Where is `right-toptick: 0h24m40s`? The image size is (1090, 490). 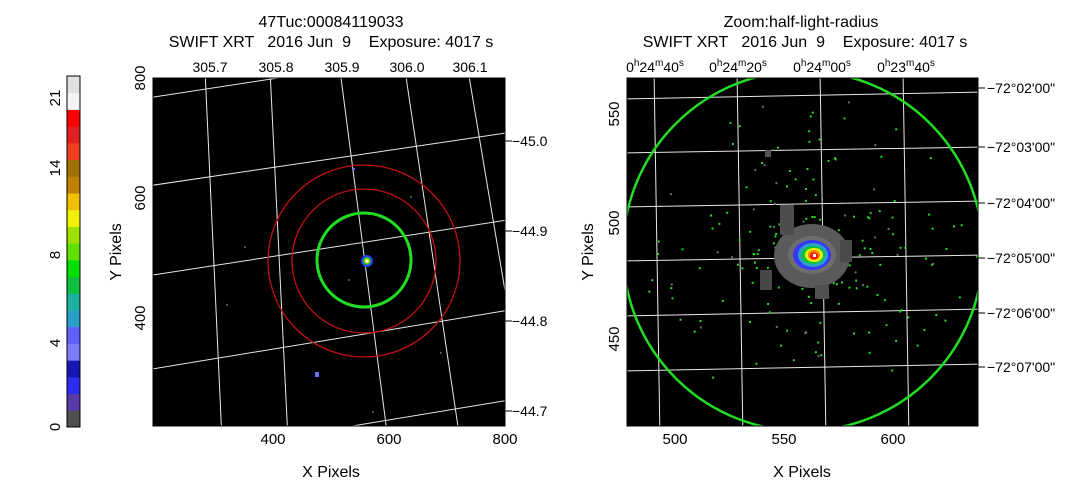
right-toptick: 0h24m40s is located at coordinates (655, 66).